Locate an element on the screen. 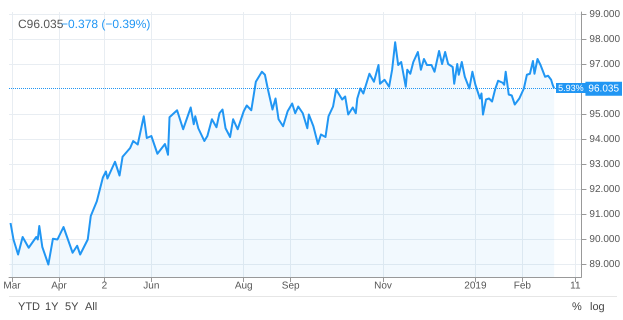 The image size is (623, 320). text: 5Y is located at coordinates (71, 307).